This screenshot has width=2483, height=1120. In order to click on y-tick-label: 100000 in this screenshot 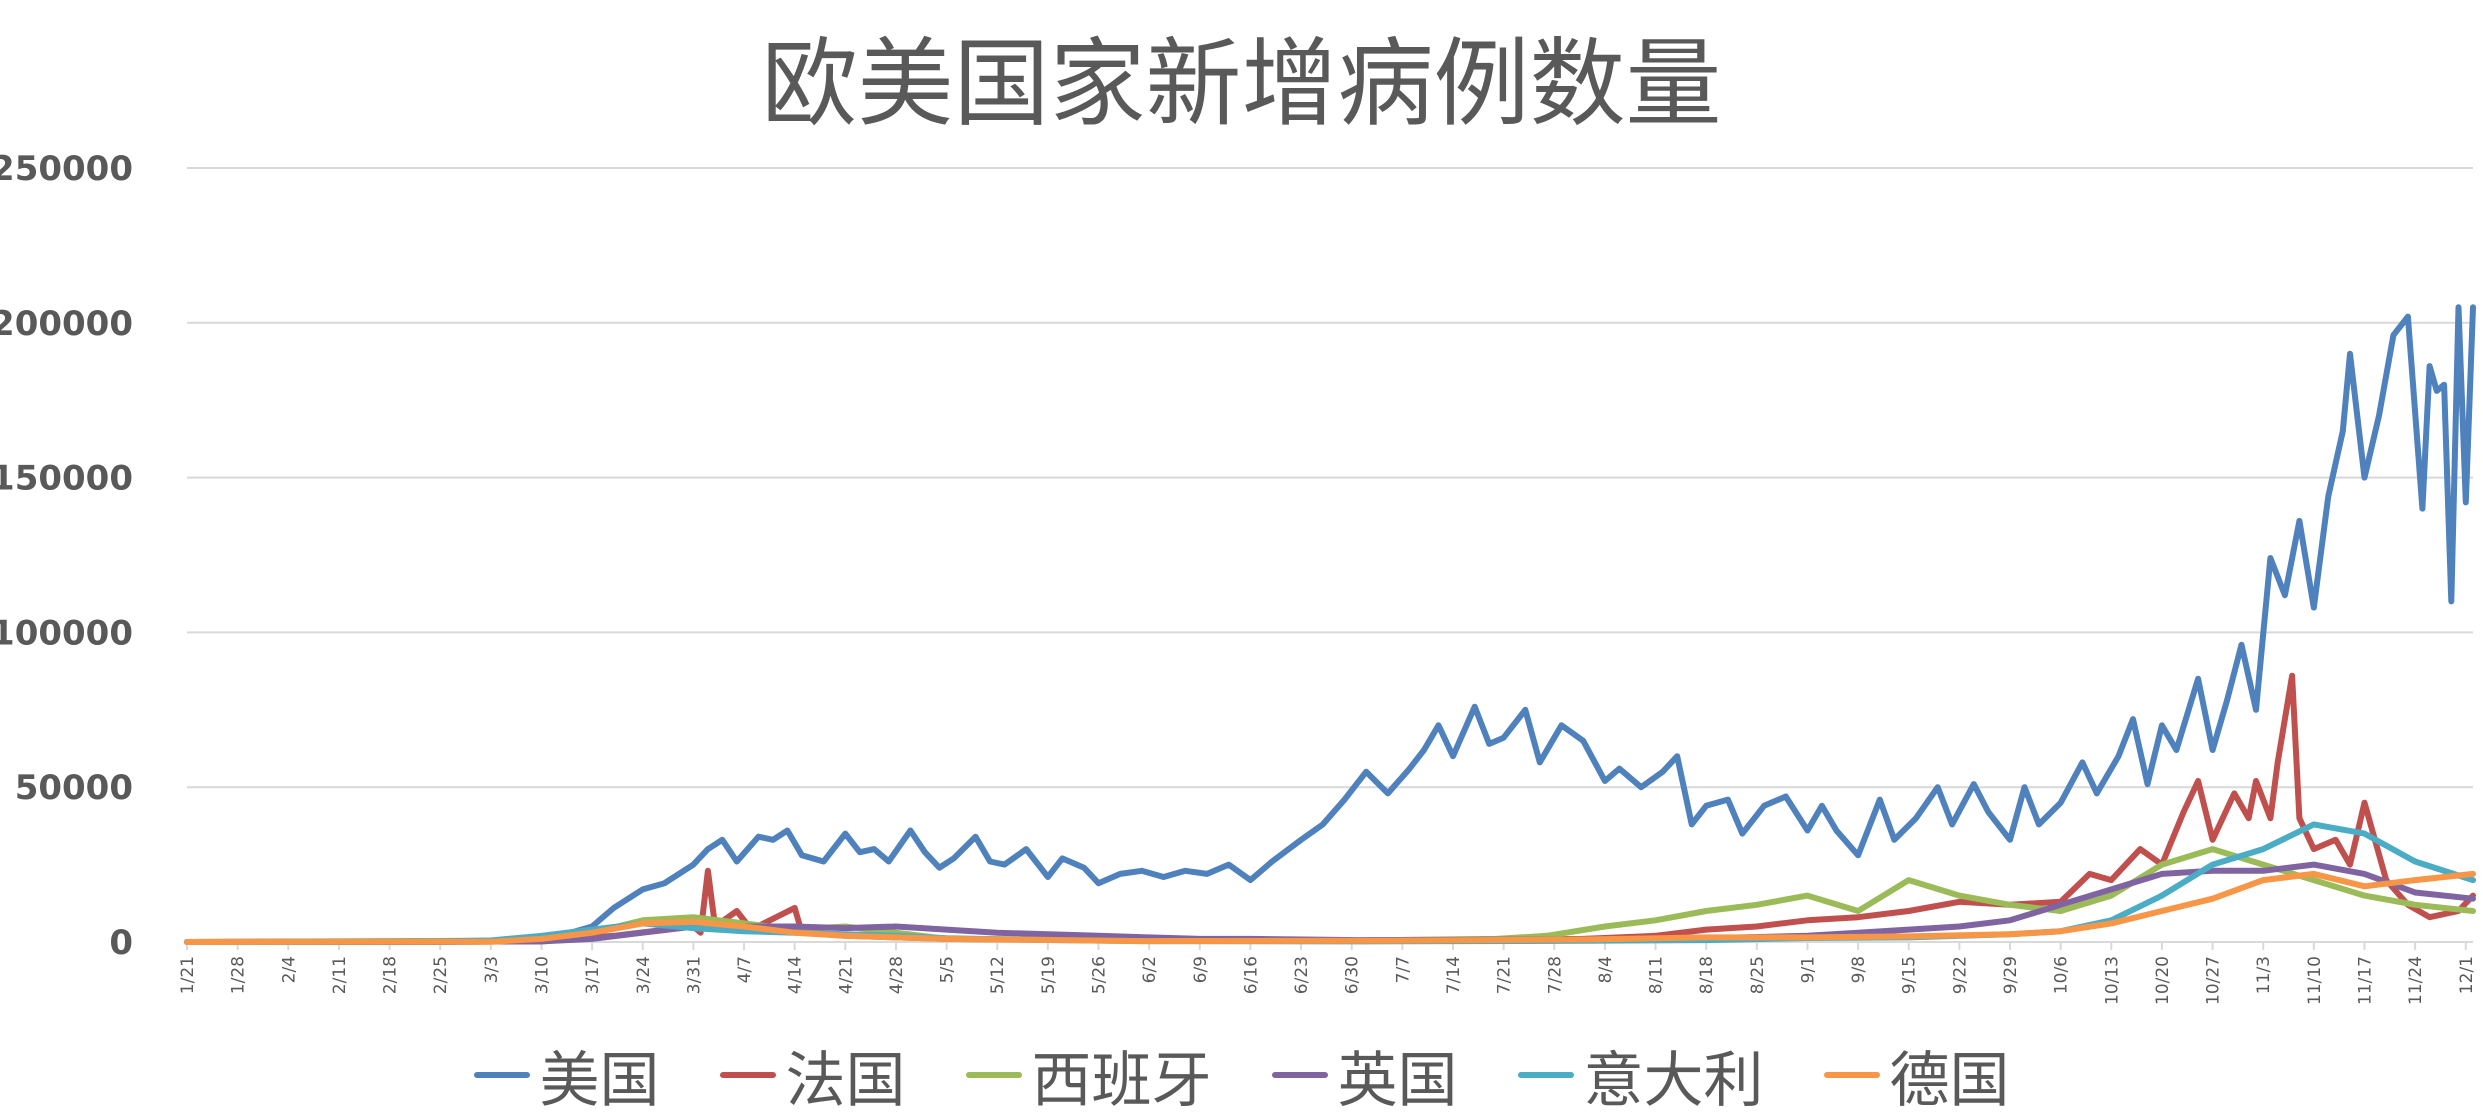, I will do `click(66, 633)`.